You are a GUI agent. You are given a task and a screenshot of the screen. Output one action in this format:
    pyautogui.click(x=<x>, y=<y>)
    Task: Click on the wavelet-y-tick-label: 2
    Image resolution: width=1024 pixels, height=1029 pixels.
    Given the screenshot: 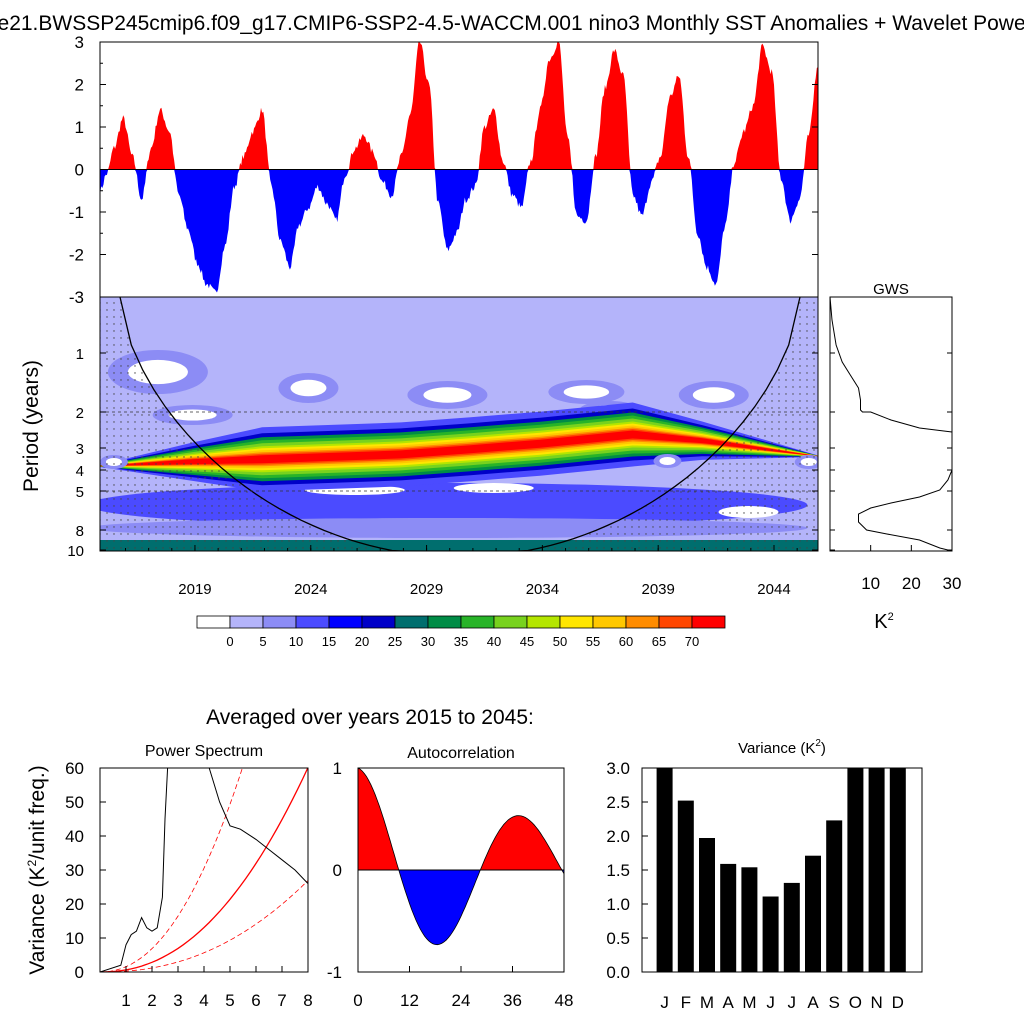 What is the action you would take?
    pyautogui.click(x=80, y=413)
    